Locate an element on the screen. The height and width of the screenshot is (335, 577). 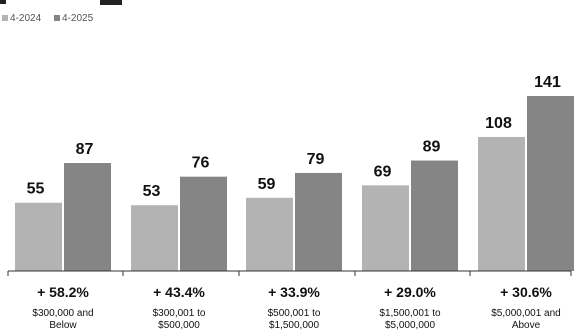
category-label-4-line-2: $5,000,000 is located at coordinates (410, 325).